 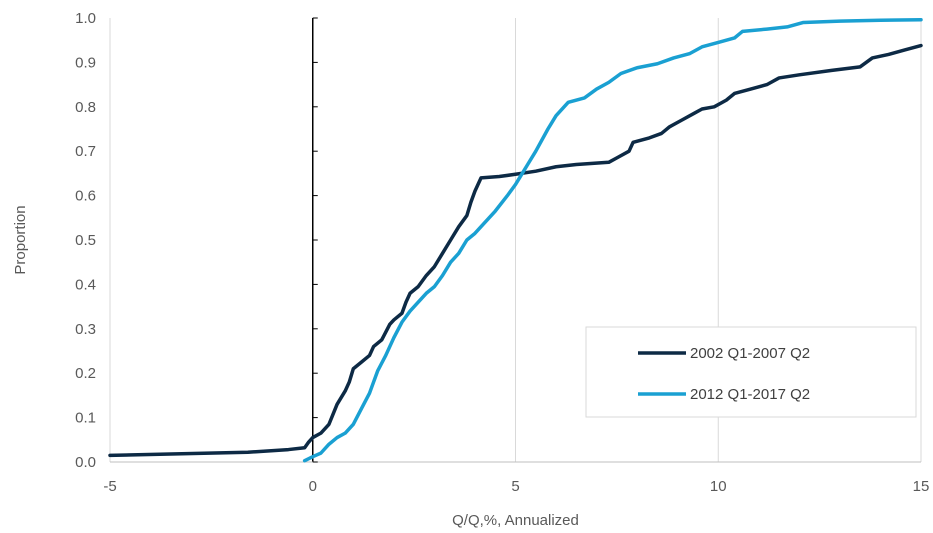 I want to click on x-tick-label-0: -5, so click(x=109, y=486).